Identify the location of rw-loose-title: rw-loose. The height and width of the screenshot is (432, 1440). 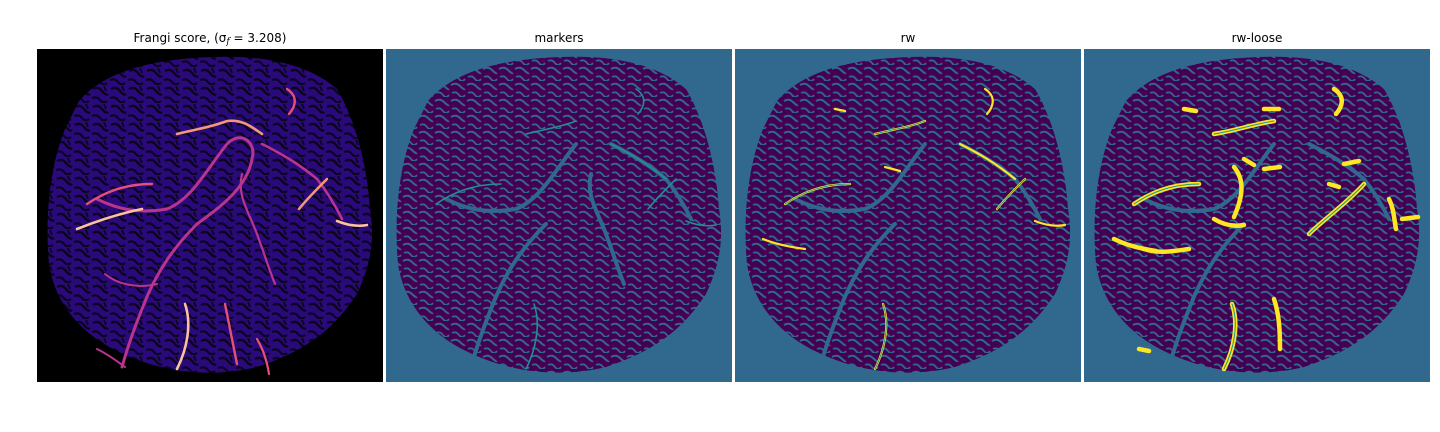
(1257, 38).